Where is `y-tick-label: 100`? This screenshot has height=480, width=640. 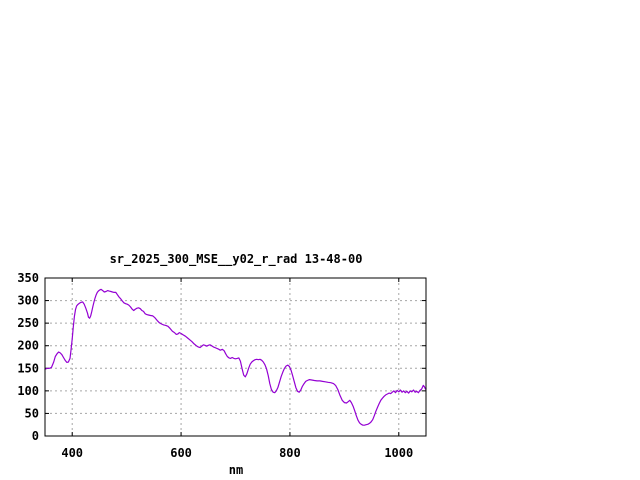
y-tick-label: 100 is located at coordinates (28, 391).